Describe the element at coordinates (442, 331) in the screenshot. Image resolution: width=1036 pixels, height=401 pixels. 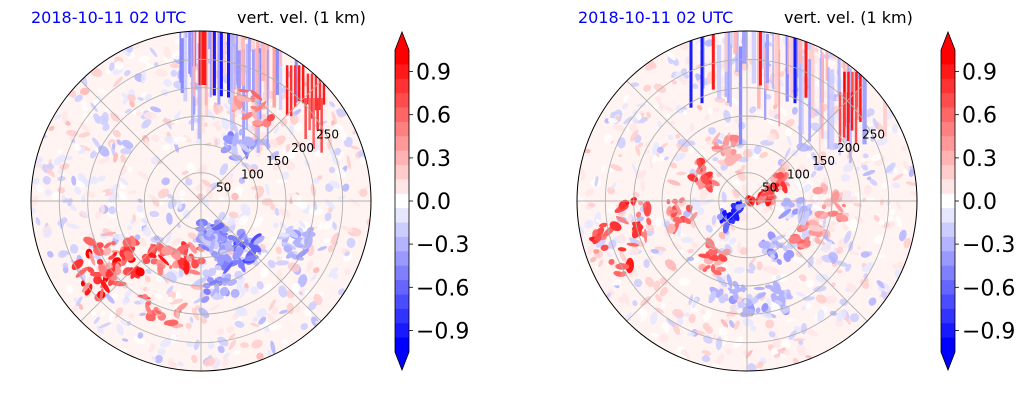
I see `colorbar-tick-label: −0.9` at that location.